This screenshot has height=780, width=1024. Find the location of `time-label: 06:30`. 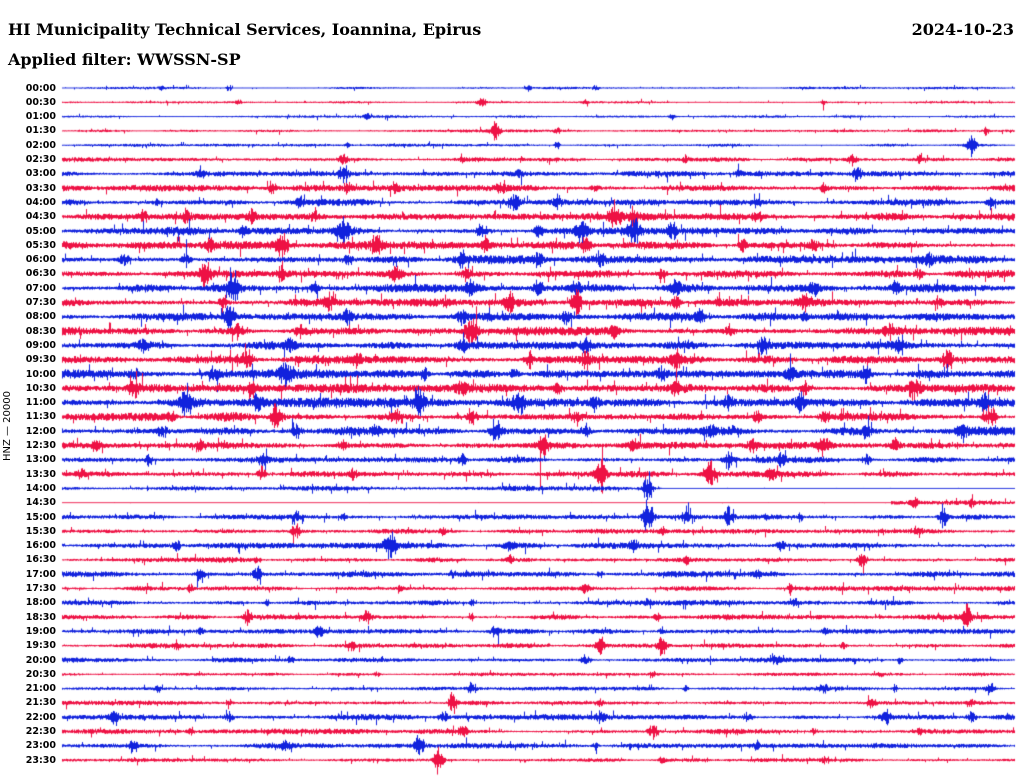

time-label: 06:30 is located at coordinates (40, 274).